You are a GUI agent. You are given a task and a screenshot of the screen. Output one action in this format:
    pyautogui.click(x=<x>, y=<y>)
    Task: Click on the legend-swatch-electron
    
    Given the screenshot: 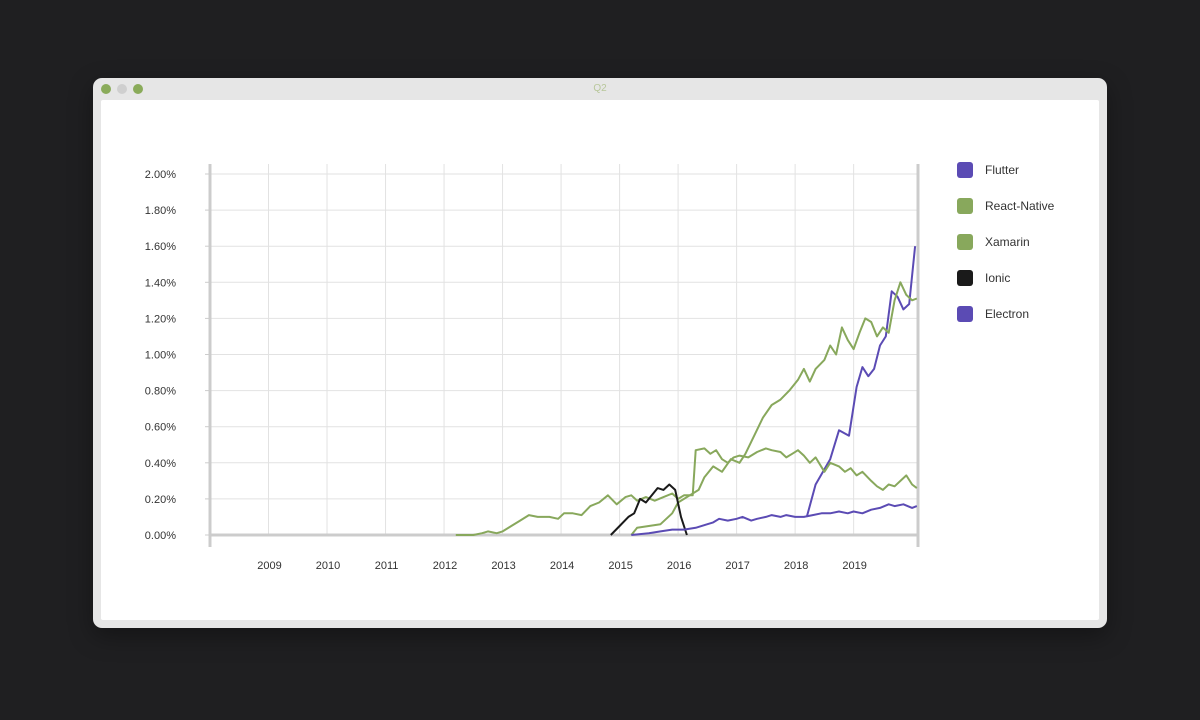 What is the action you would take?
    pyautogui.click(x=965, y=314)
    